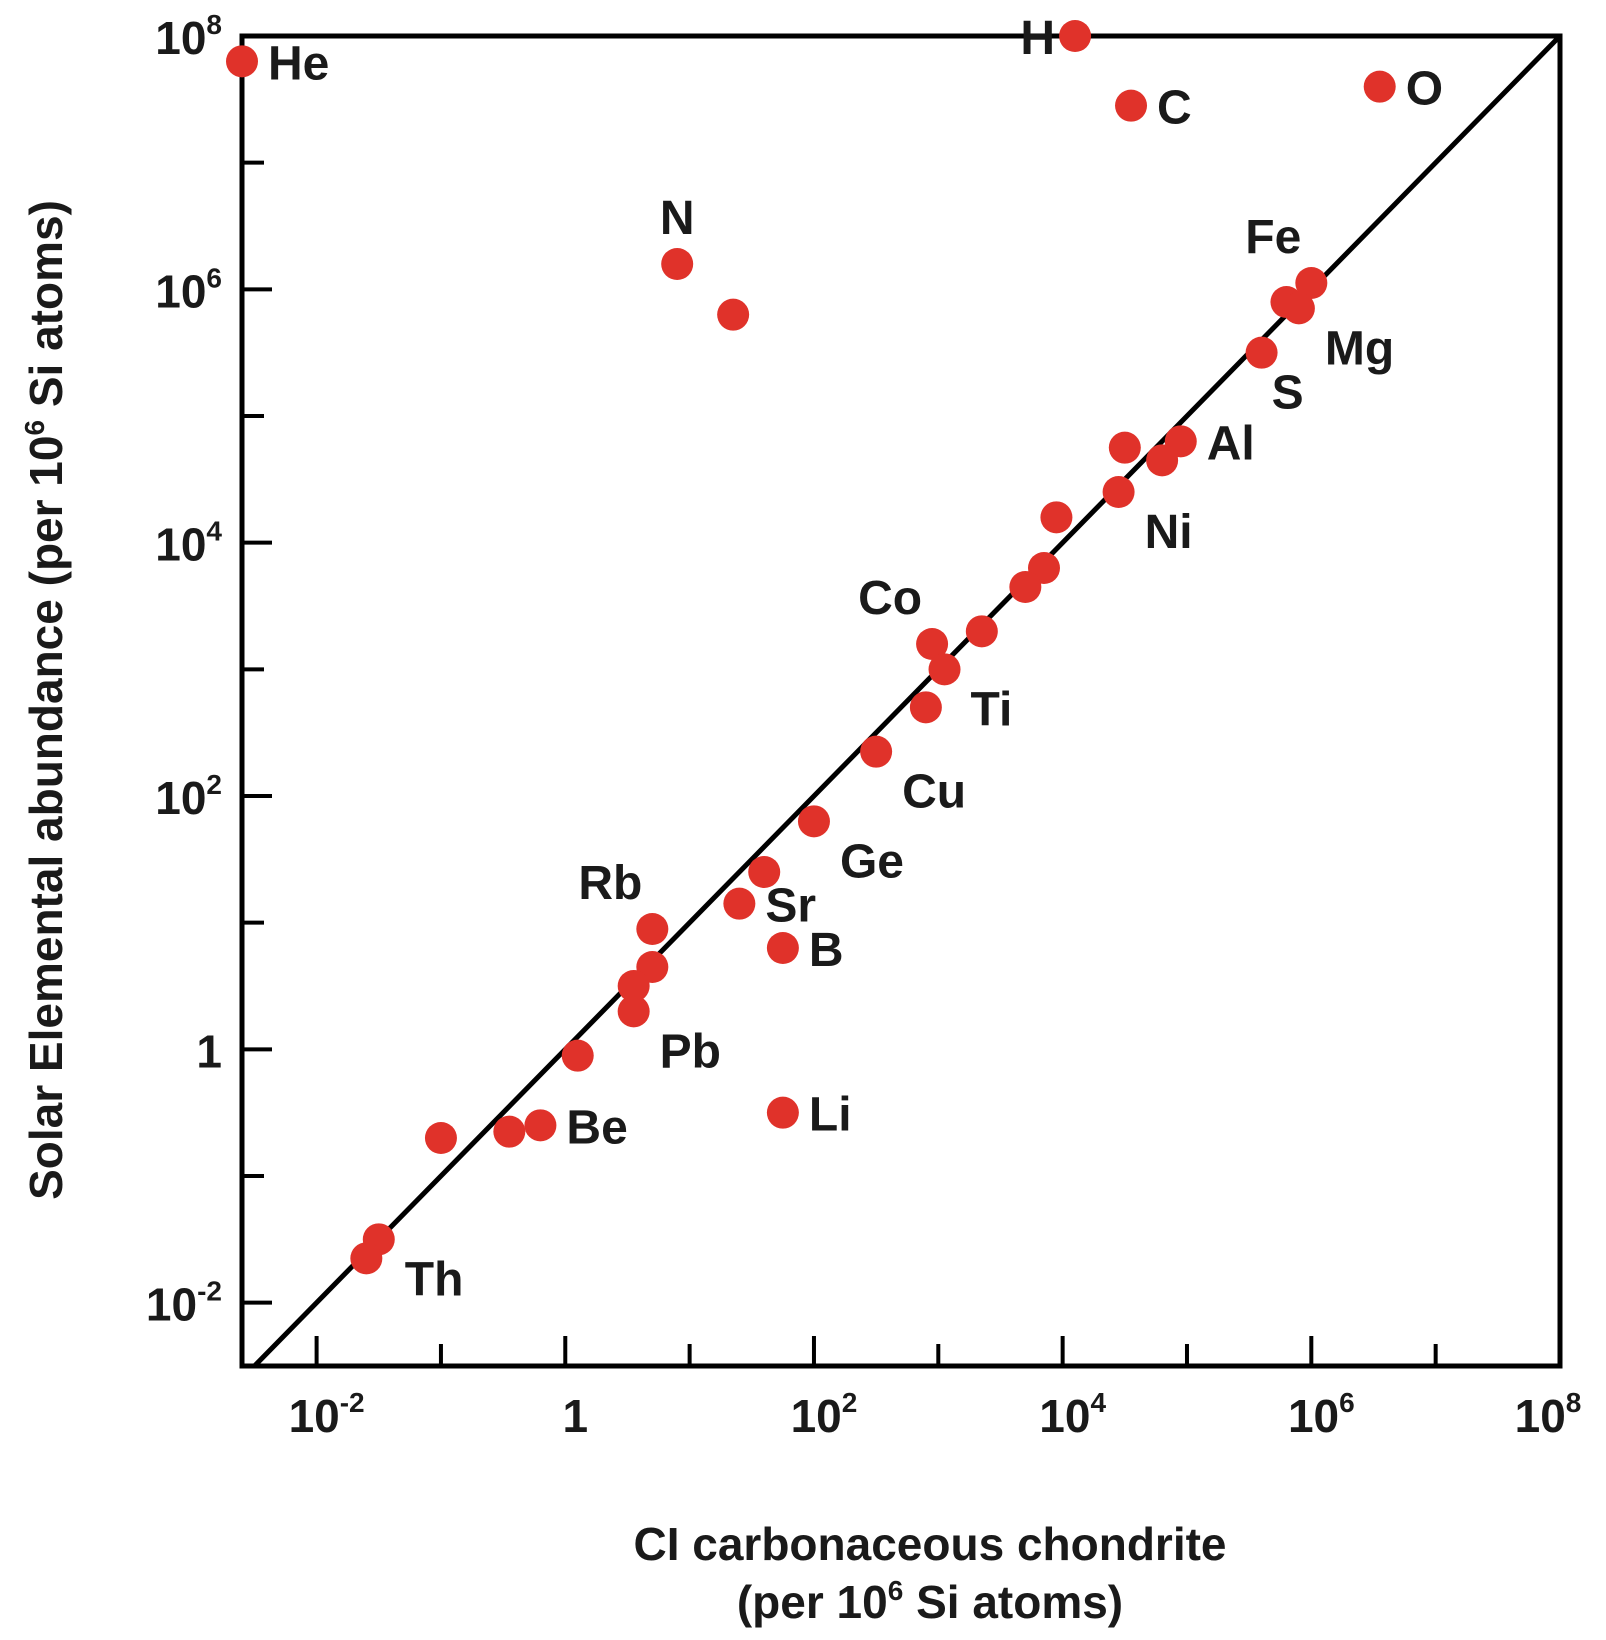  What do you see at coordinates (830, 1115) in the screenshot?
I see `point-label-li: Li` at bounding box center [830, 1115].